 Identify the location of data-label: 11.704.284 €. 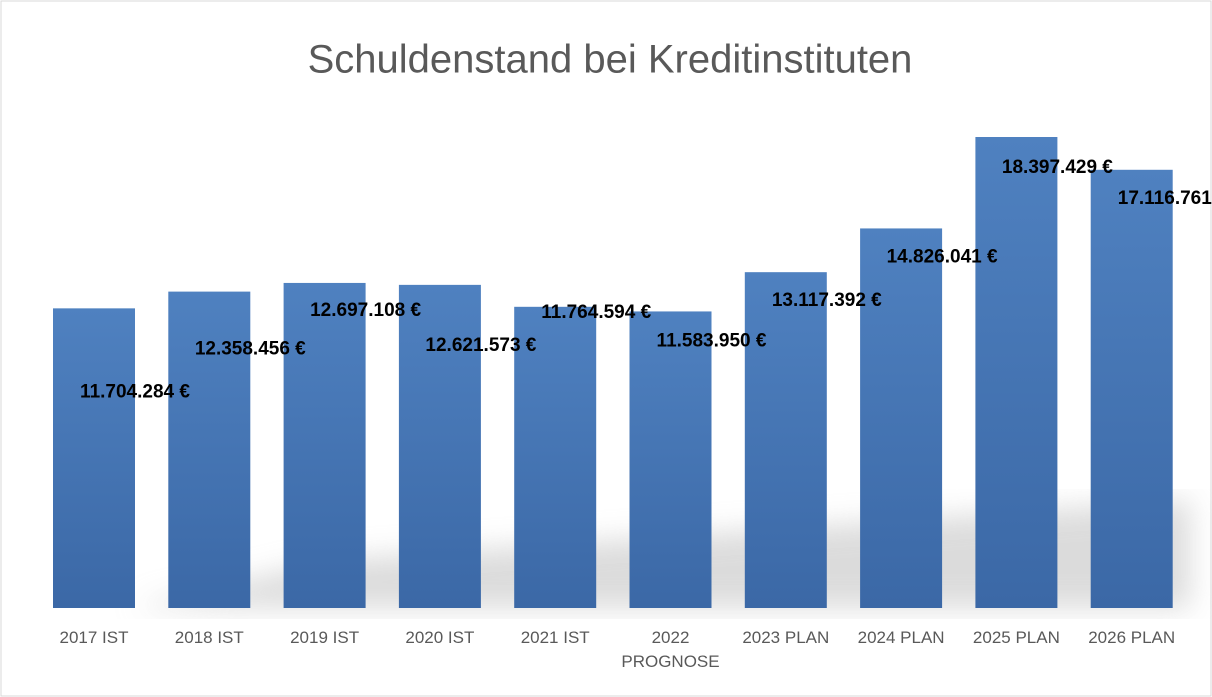
(135, 391).